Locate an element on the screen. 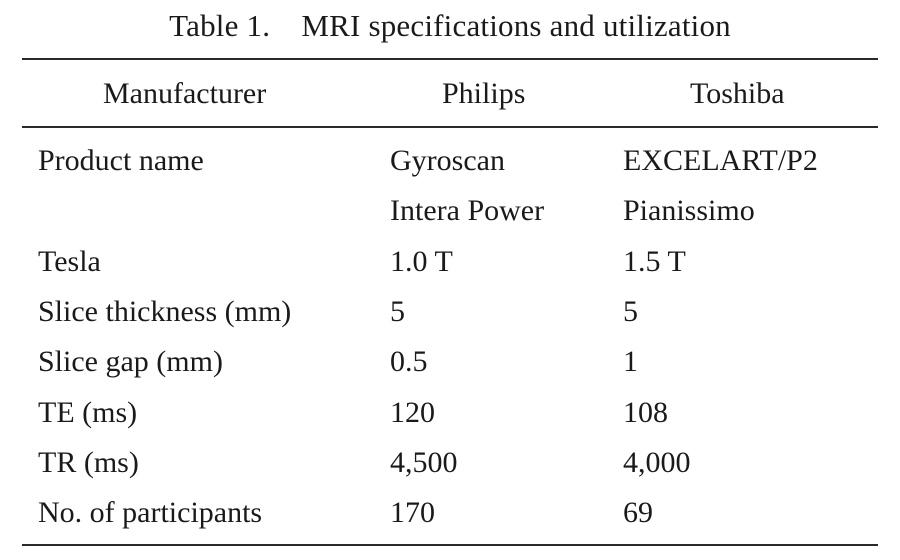  table-cell-philips: 1.0 T is located at coordinates (421, 261).